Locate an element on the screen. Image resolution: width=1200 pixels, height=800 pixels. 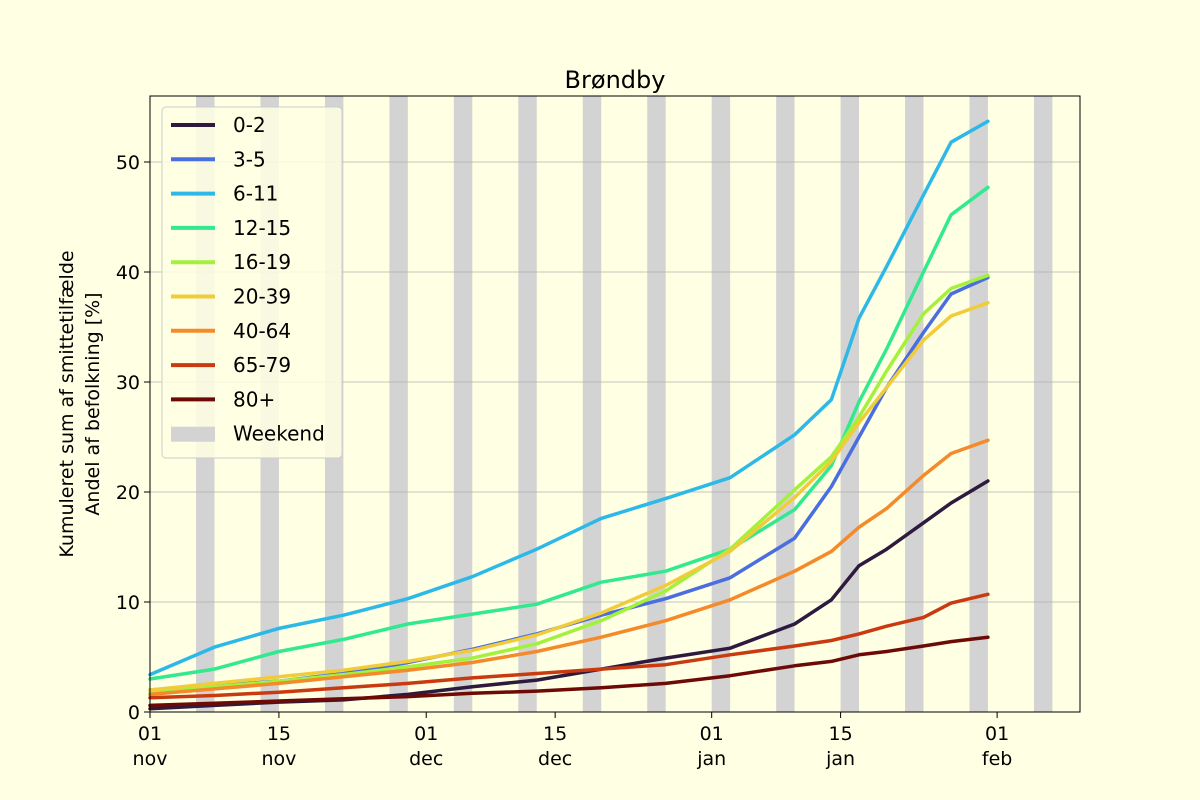
chart-title: Brøndby is located at coordinates (615, 80).